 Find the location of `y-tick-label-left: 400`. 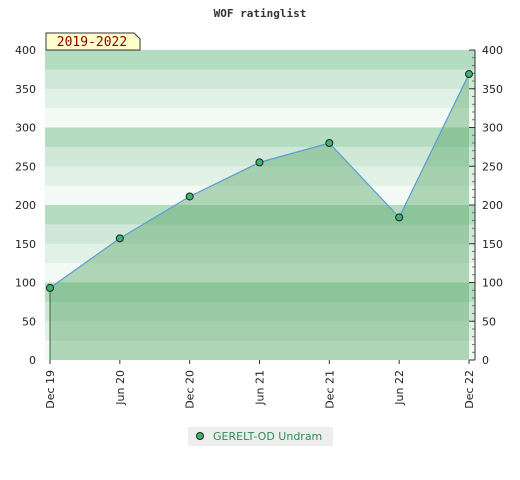

y-tick-label-left: 400 is located at coordinates (25, 50).